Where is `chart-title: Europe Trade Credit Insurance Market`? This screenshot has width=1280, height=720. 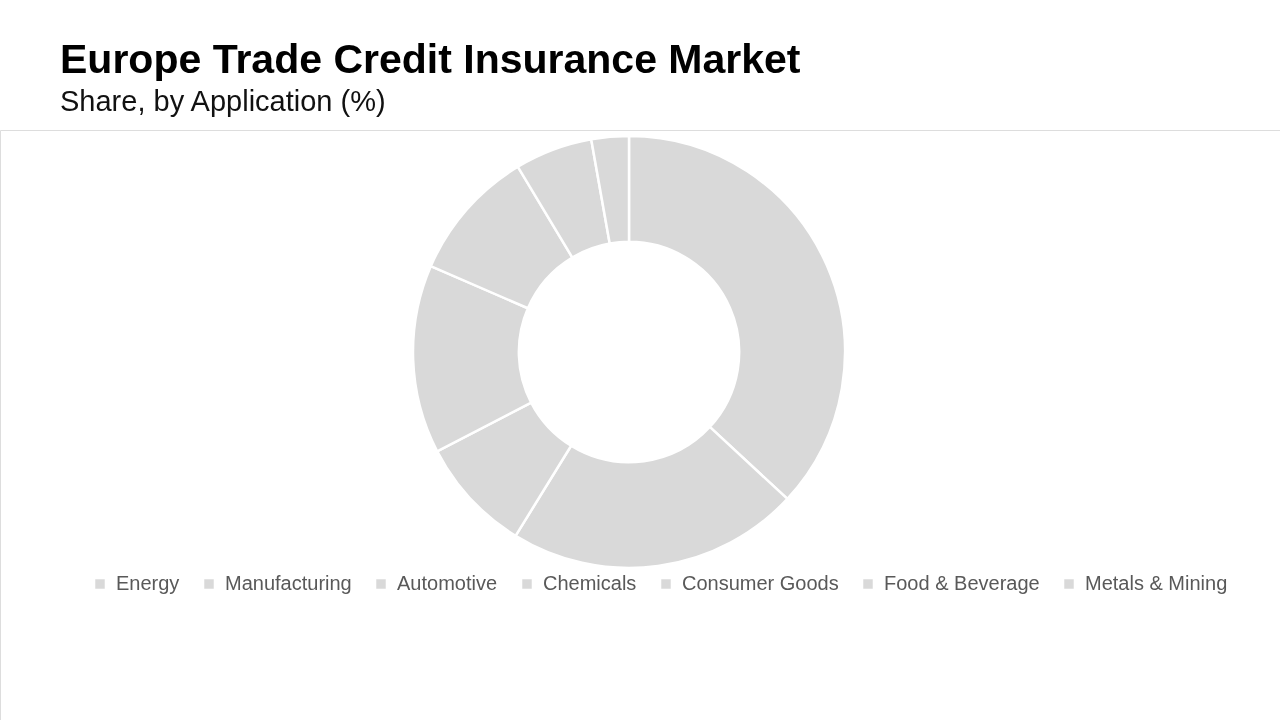
chart-title: Europe Trade Credit Insurance Market is located at coordinates (430, 59).